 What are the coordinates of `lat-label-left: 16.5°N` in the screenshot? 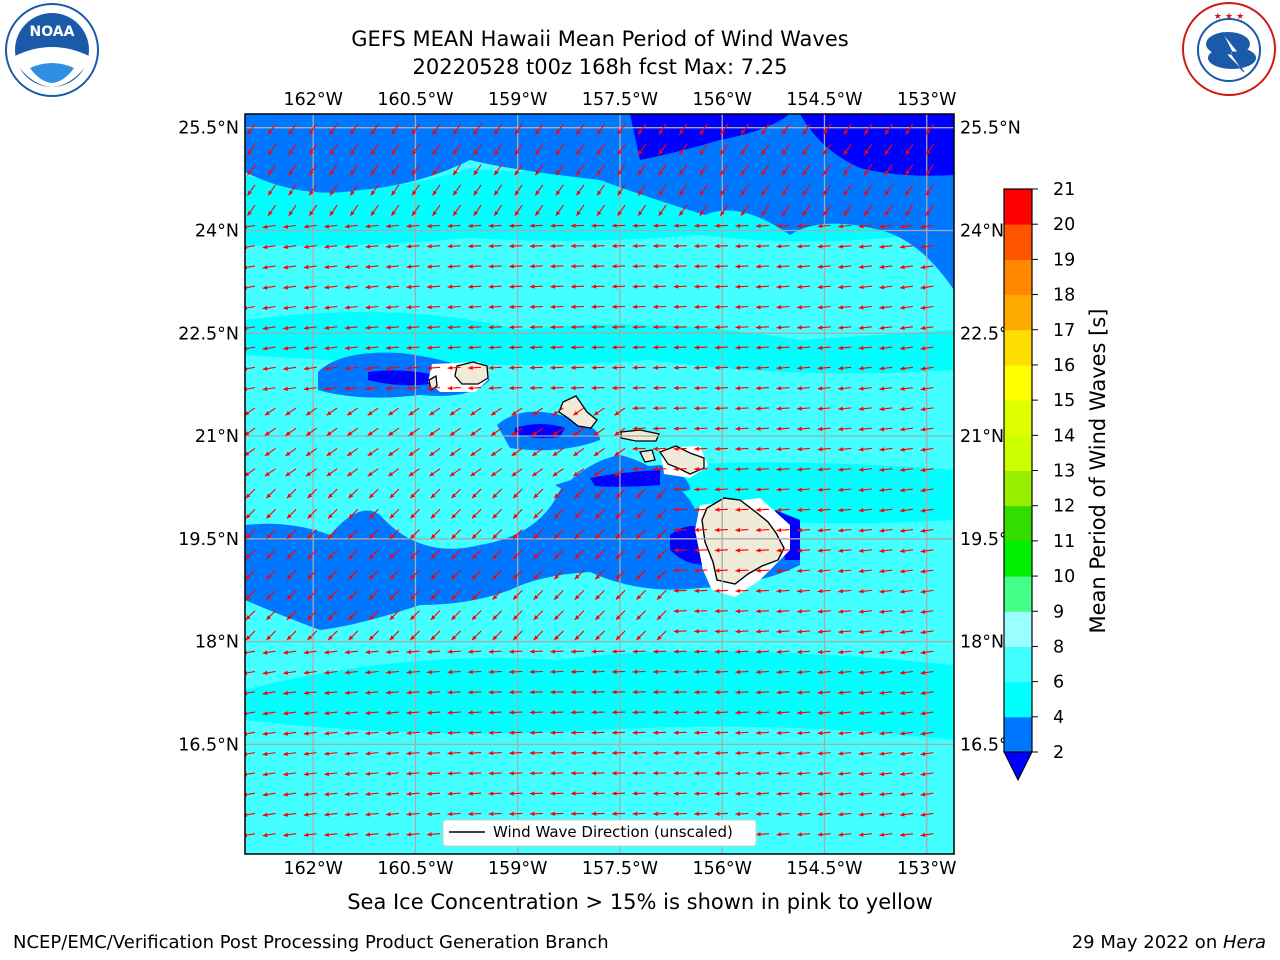 It's located at (208, 745).